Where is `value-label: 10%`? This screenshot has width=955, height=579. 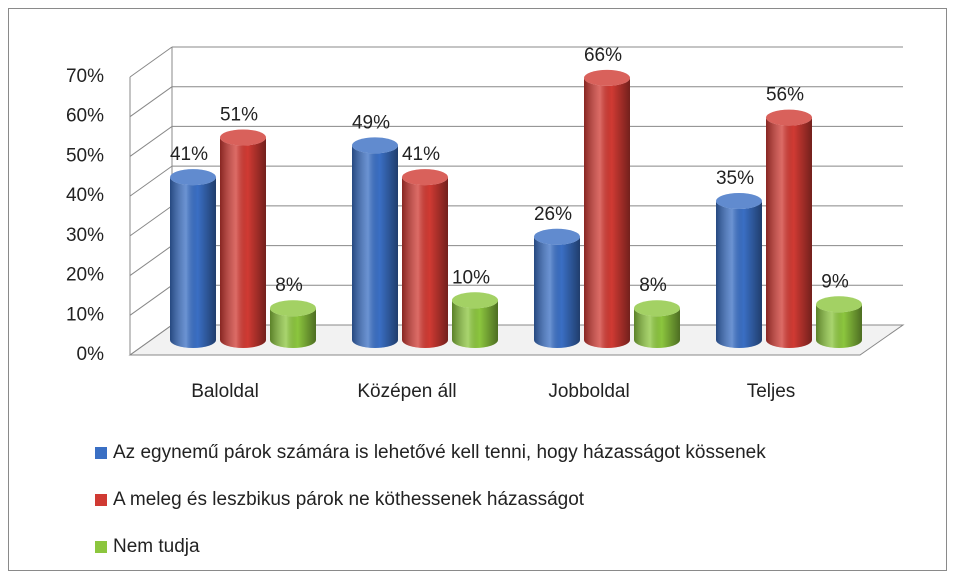
value-label: 10% is located at coordinates (471, 277).